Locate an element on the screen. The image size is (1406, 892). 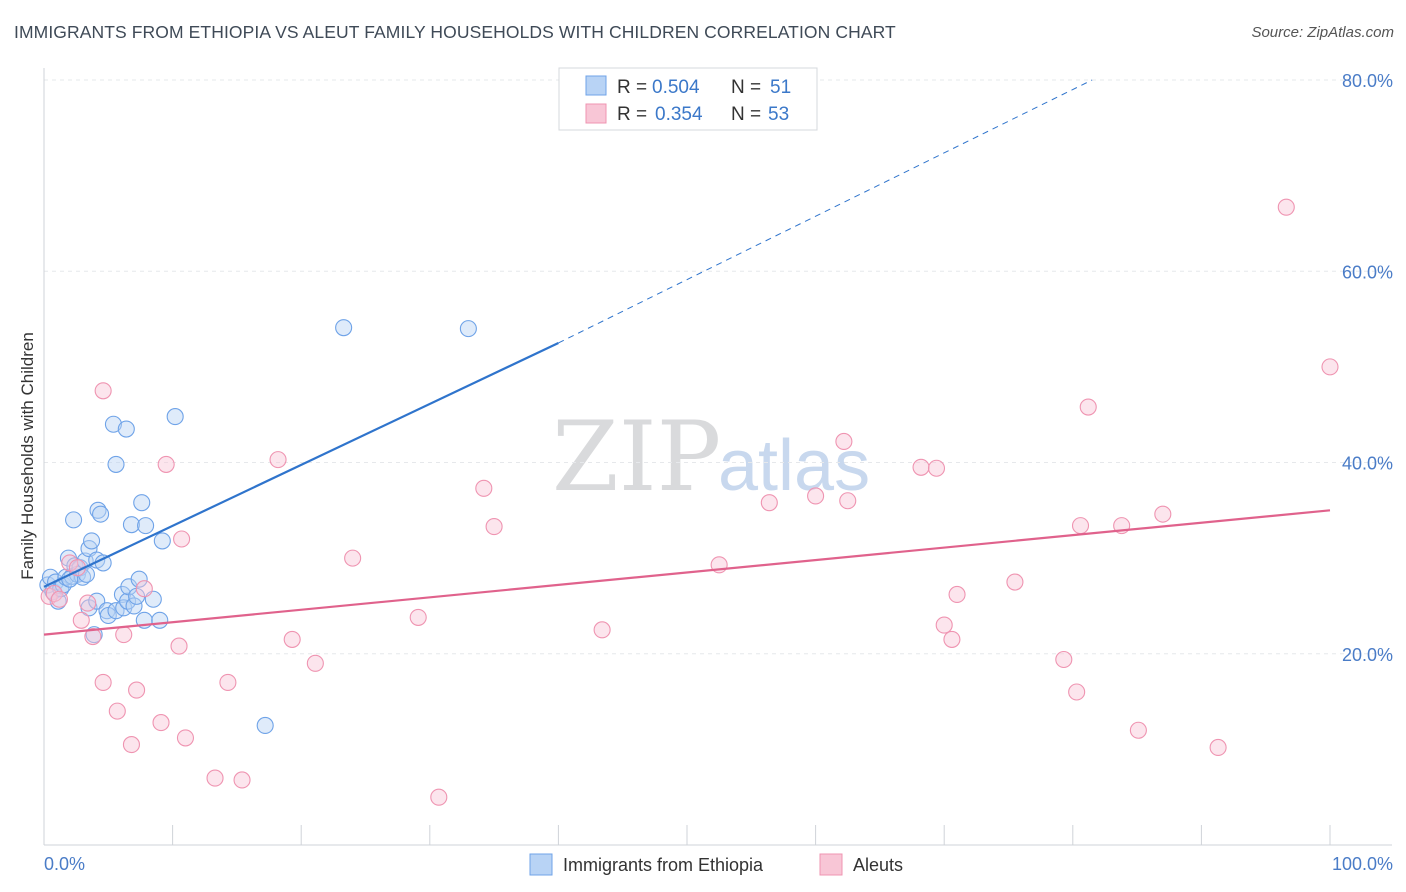
stats-box: R = 0.504 N = 51 R = 0.354 N = 53 is located at coordinates (688, 99).